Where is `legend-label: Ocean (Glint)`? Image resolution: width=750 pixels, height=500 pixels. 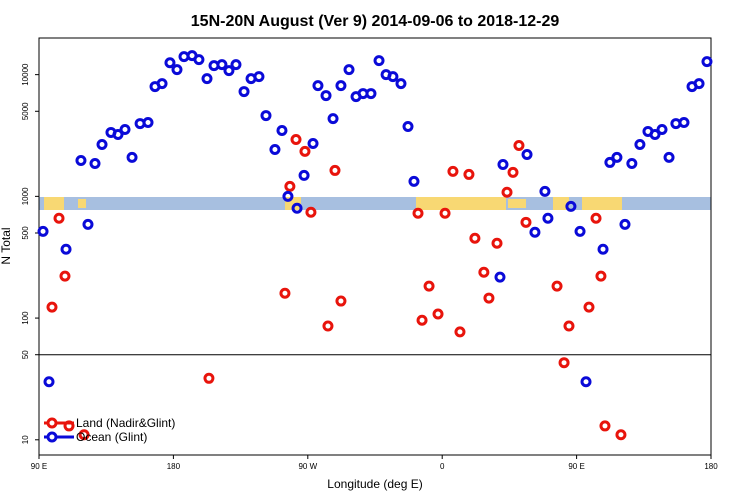 legend-label: Ocean (Glint) is located at coordinates (111, 437).